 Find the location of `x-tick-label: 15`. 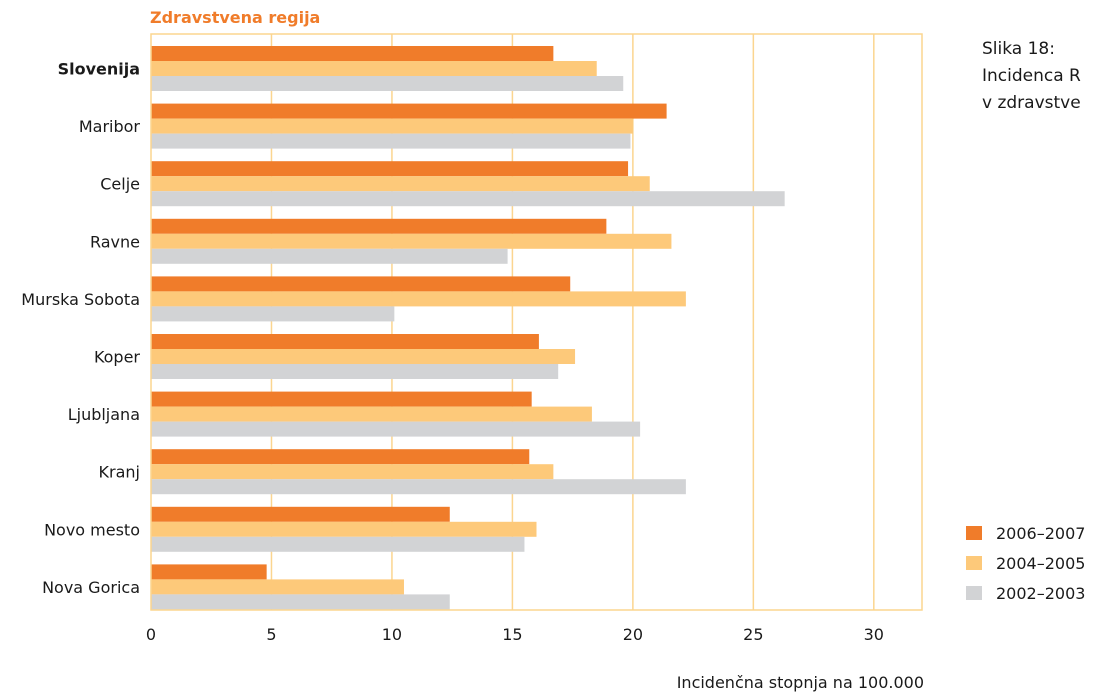

x-tick-label: 15 is located at coordinates (512, 634).